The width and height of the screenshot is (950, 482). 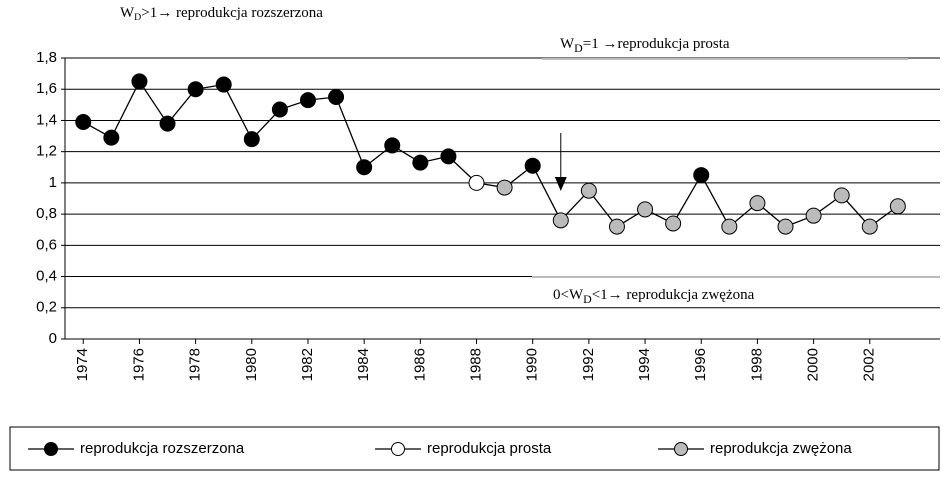 What do you see at coordinates (138, 364) in the screenshot?
I see `x-tick-label: 1976` at bounding box center [138, 364].